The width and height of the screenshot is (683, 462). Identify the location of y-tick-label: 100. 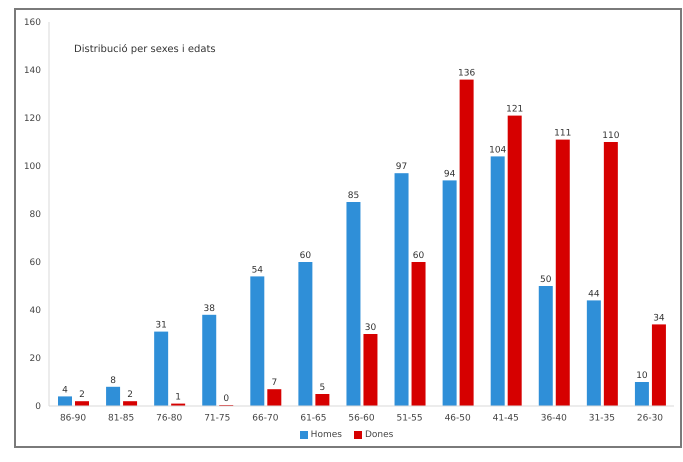
(33, 167).